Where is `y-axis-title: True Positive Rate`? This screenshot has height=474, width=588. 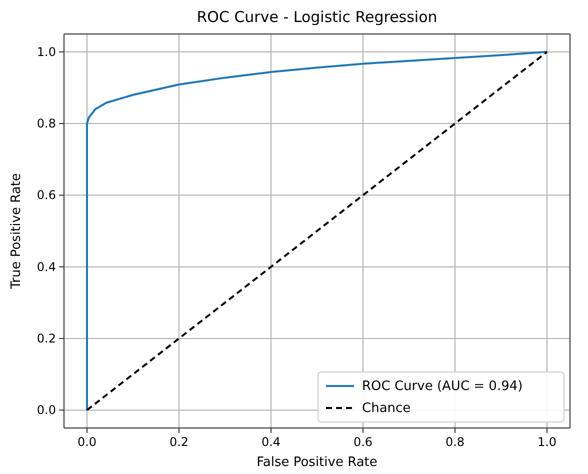
y-axis-title: True Positive Rate is located at coordinates (16, 231).